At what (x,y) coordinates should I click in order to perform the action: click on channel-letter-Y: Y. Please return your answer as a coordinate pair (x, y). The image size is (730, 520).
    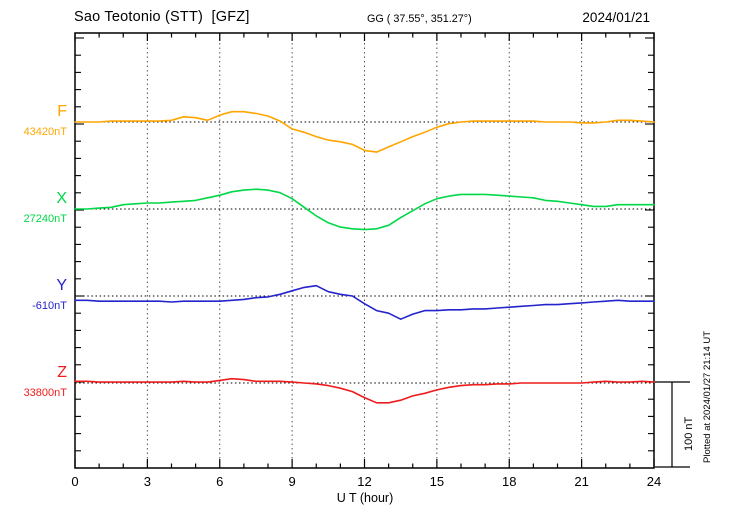
    Looking at the image, I should click on (61, 285).